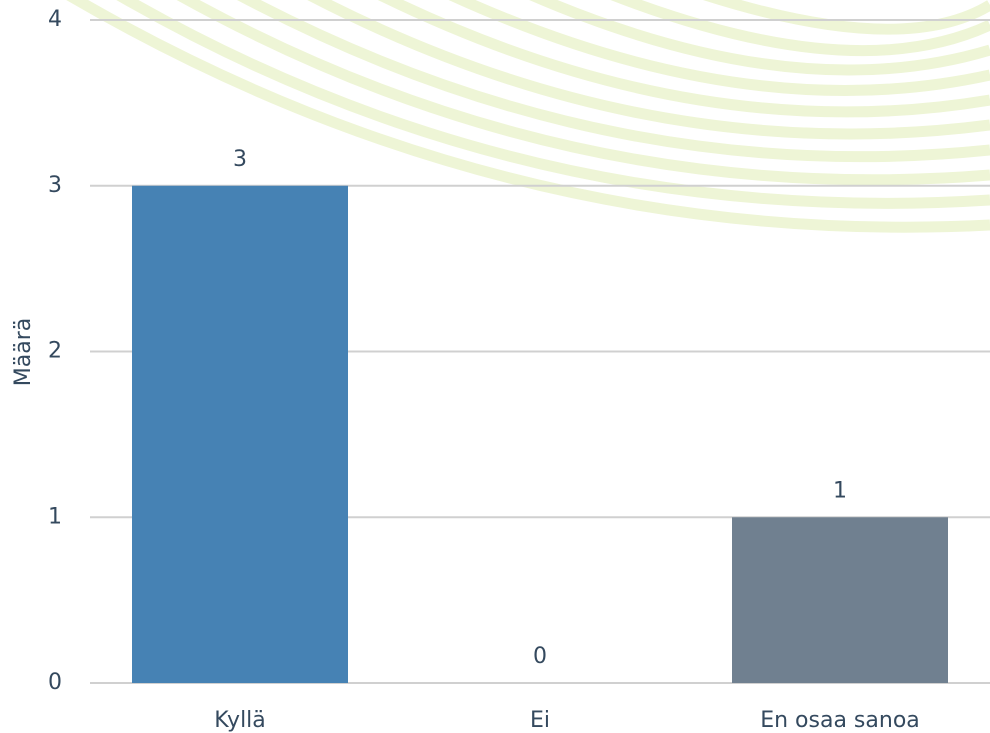 The image size is (990, 733). Describe the element at coordinates (55, 516) in the screenshot. I see `y-tick-label: 1` at that location.